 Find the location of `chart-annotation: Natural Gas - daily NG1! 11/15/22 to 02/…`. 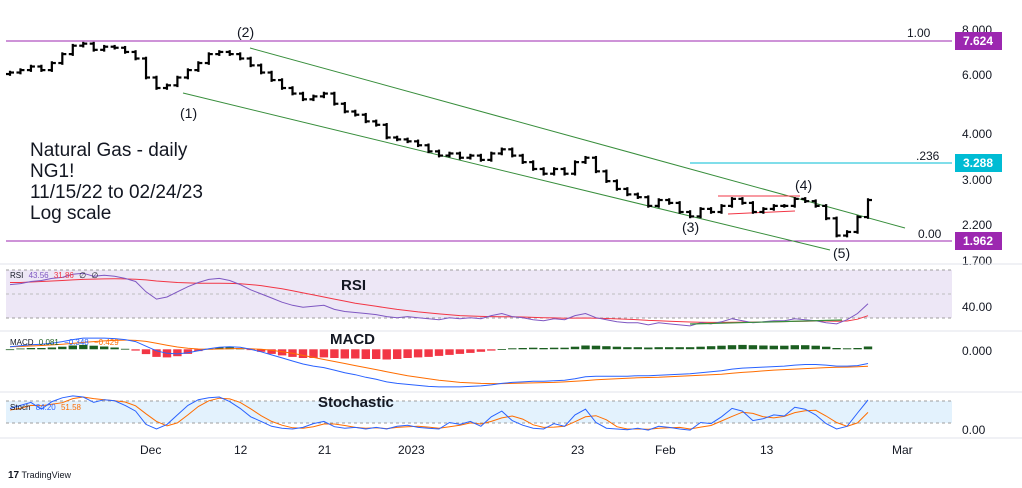

chart-annotation: Natural Gas - daily NG1! 11/15/22 to 02/… is located at coordinates (116, 182).